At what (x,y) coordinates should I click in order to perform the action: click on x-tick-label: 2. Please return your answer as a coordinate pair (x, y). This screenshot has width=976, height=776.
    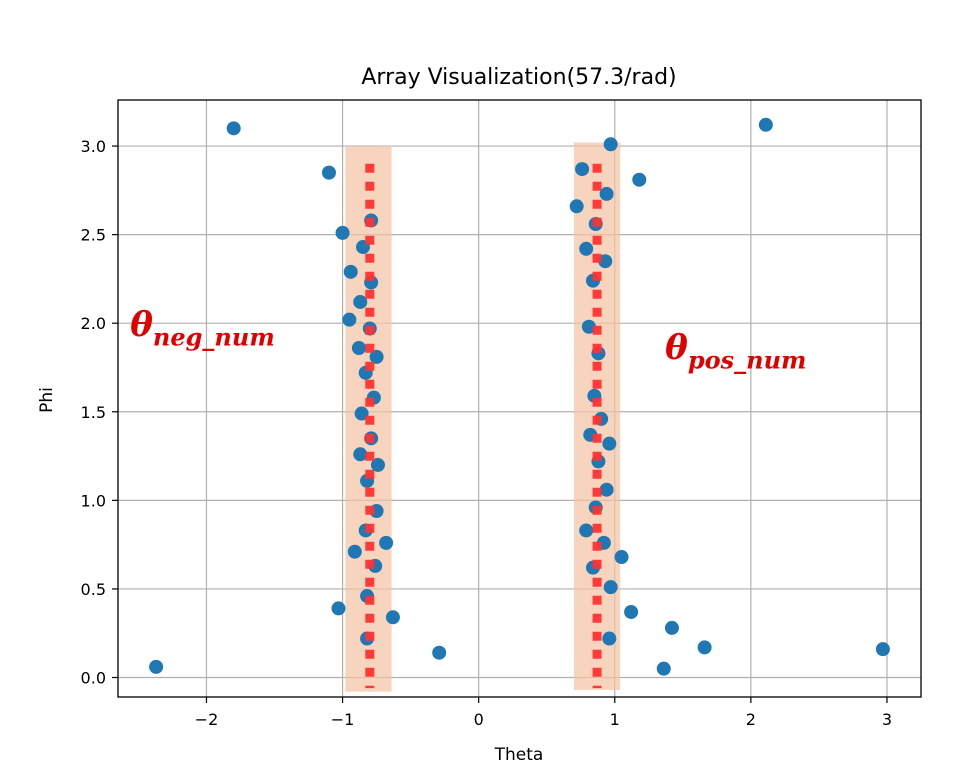
    Looking at the image, I should click on (751, 719).